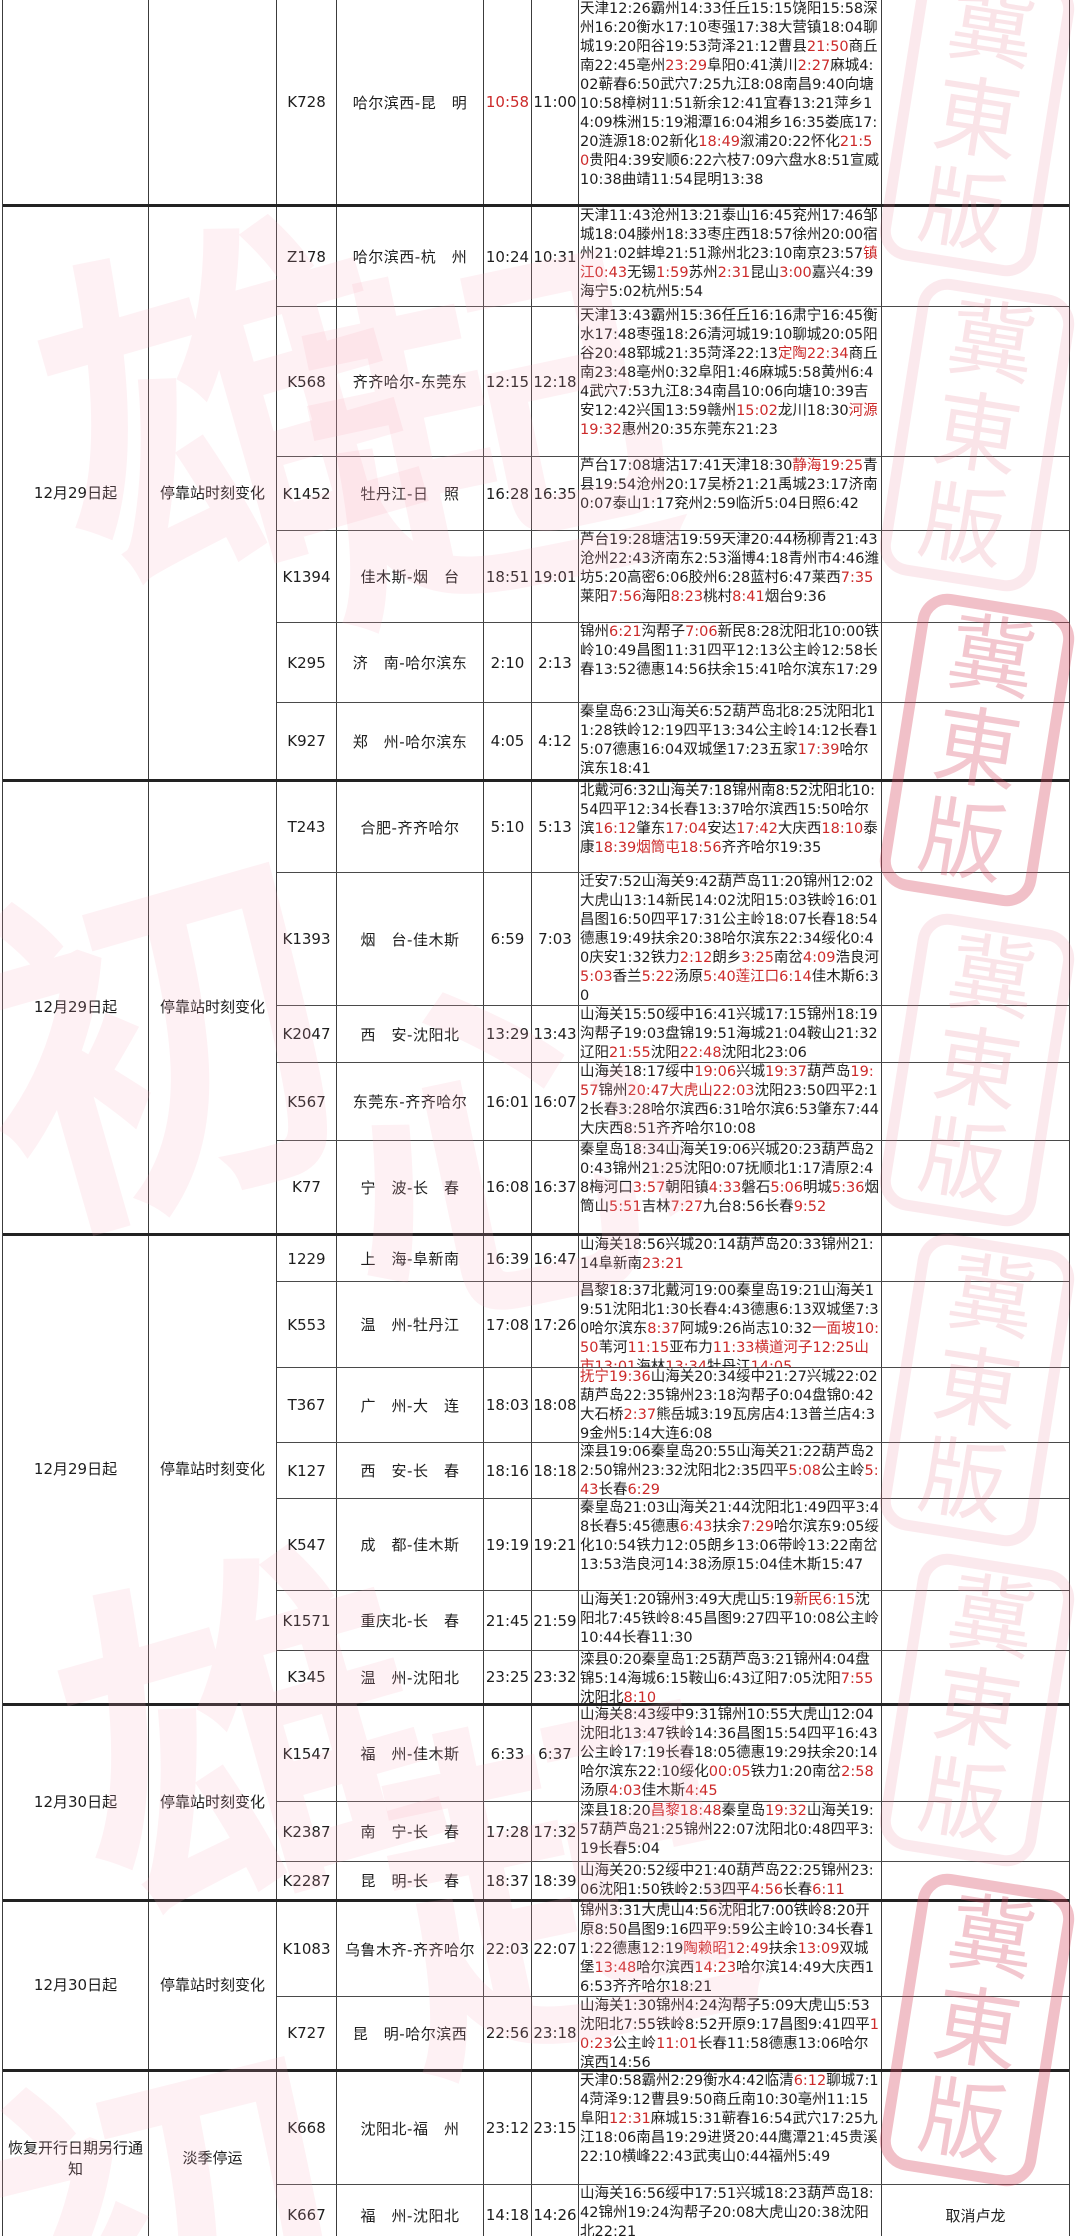 Image resolution: width=1080 pixels, height=2236 pixels. Describe the element at coordinates (729, 1197) in the screenshot. I see `stop-time-text: 烟筒山` at that location.